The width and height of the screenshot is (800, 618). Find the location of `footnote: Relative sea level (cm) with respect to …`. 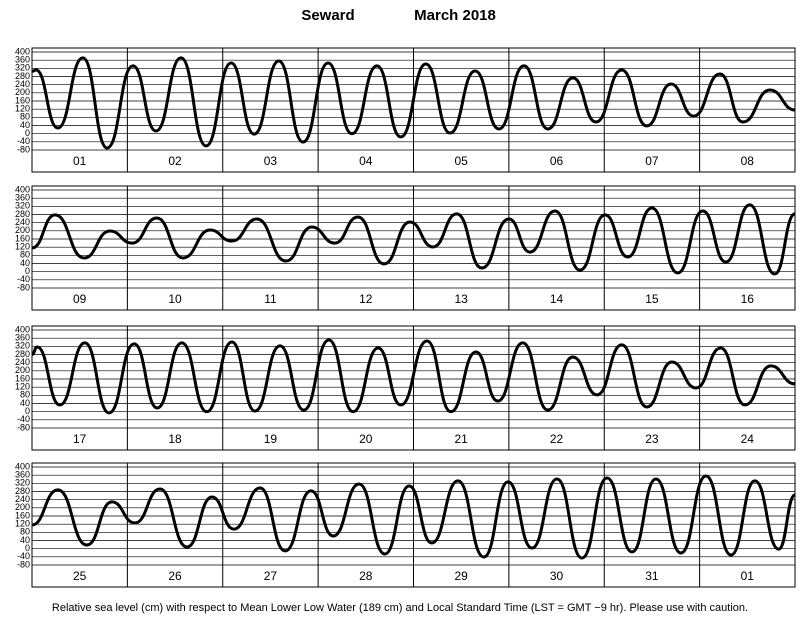

footnote: Relative sea level (cm) with respect to … is located at coordinates (400, 608).